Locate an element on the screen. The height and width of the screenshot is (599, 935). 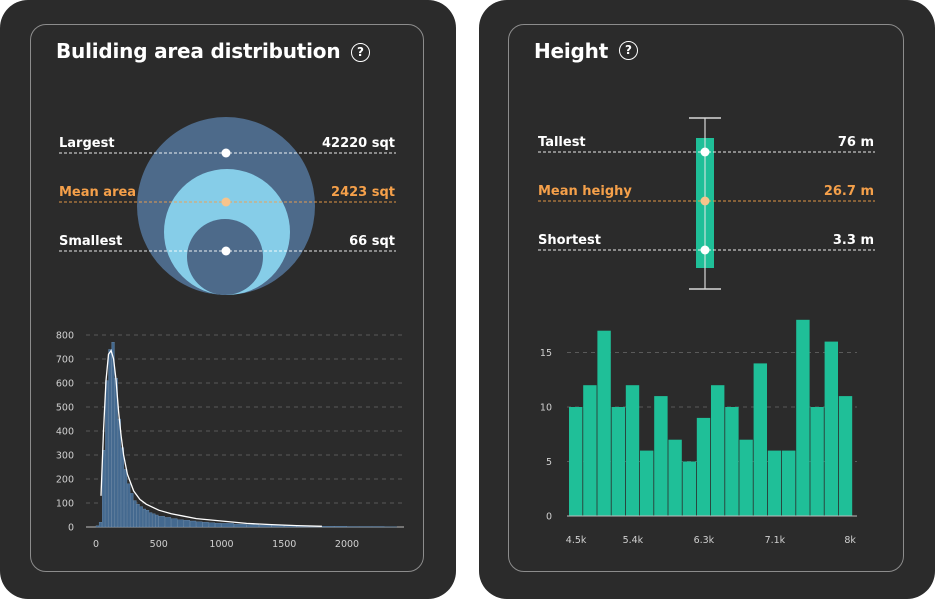
x-tick-label: 7.1k is located at coordinates (775, 540).